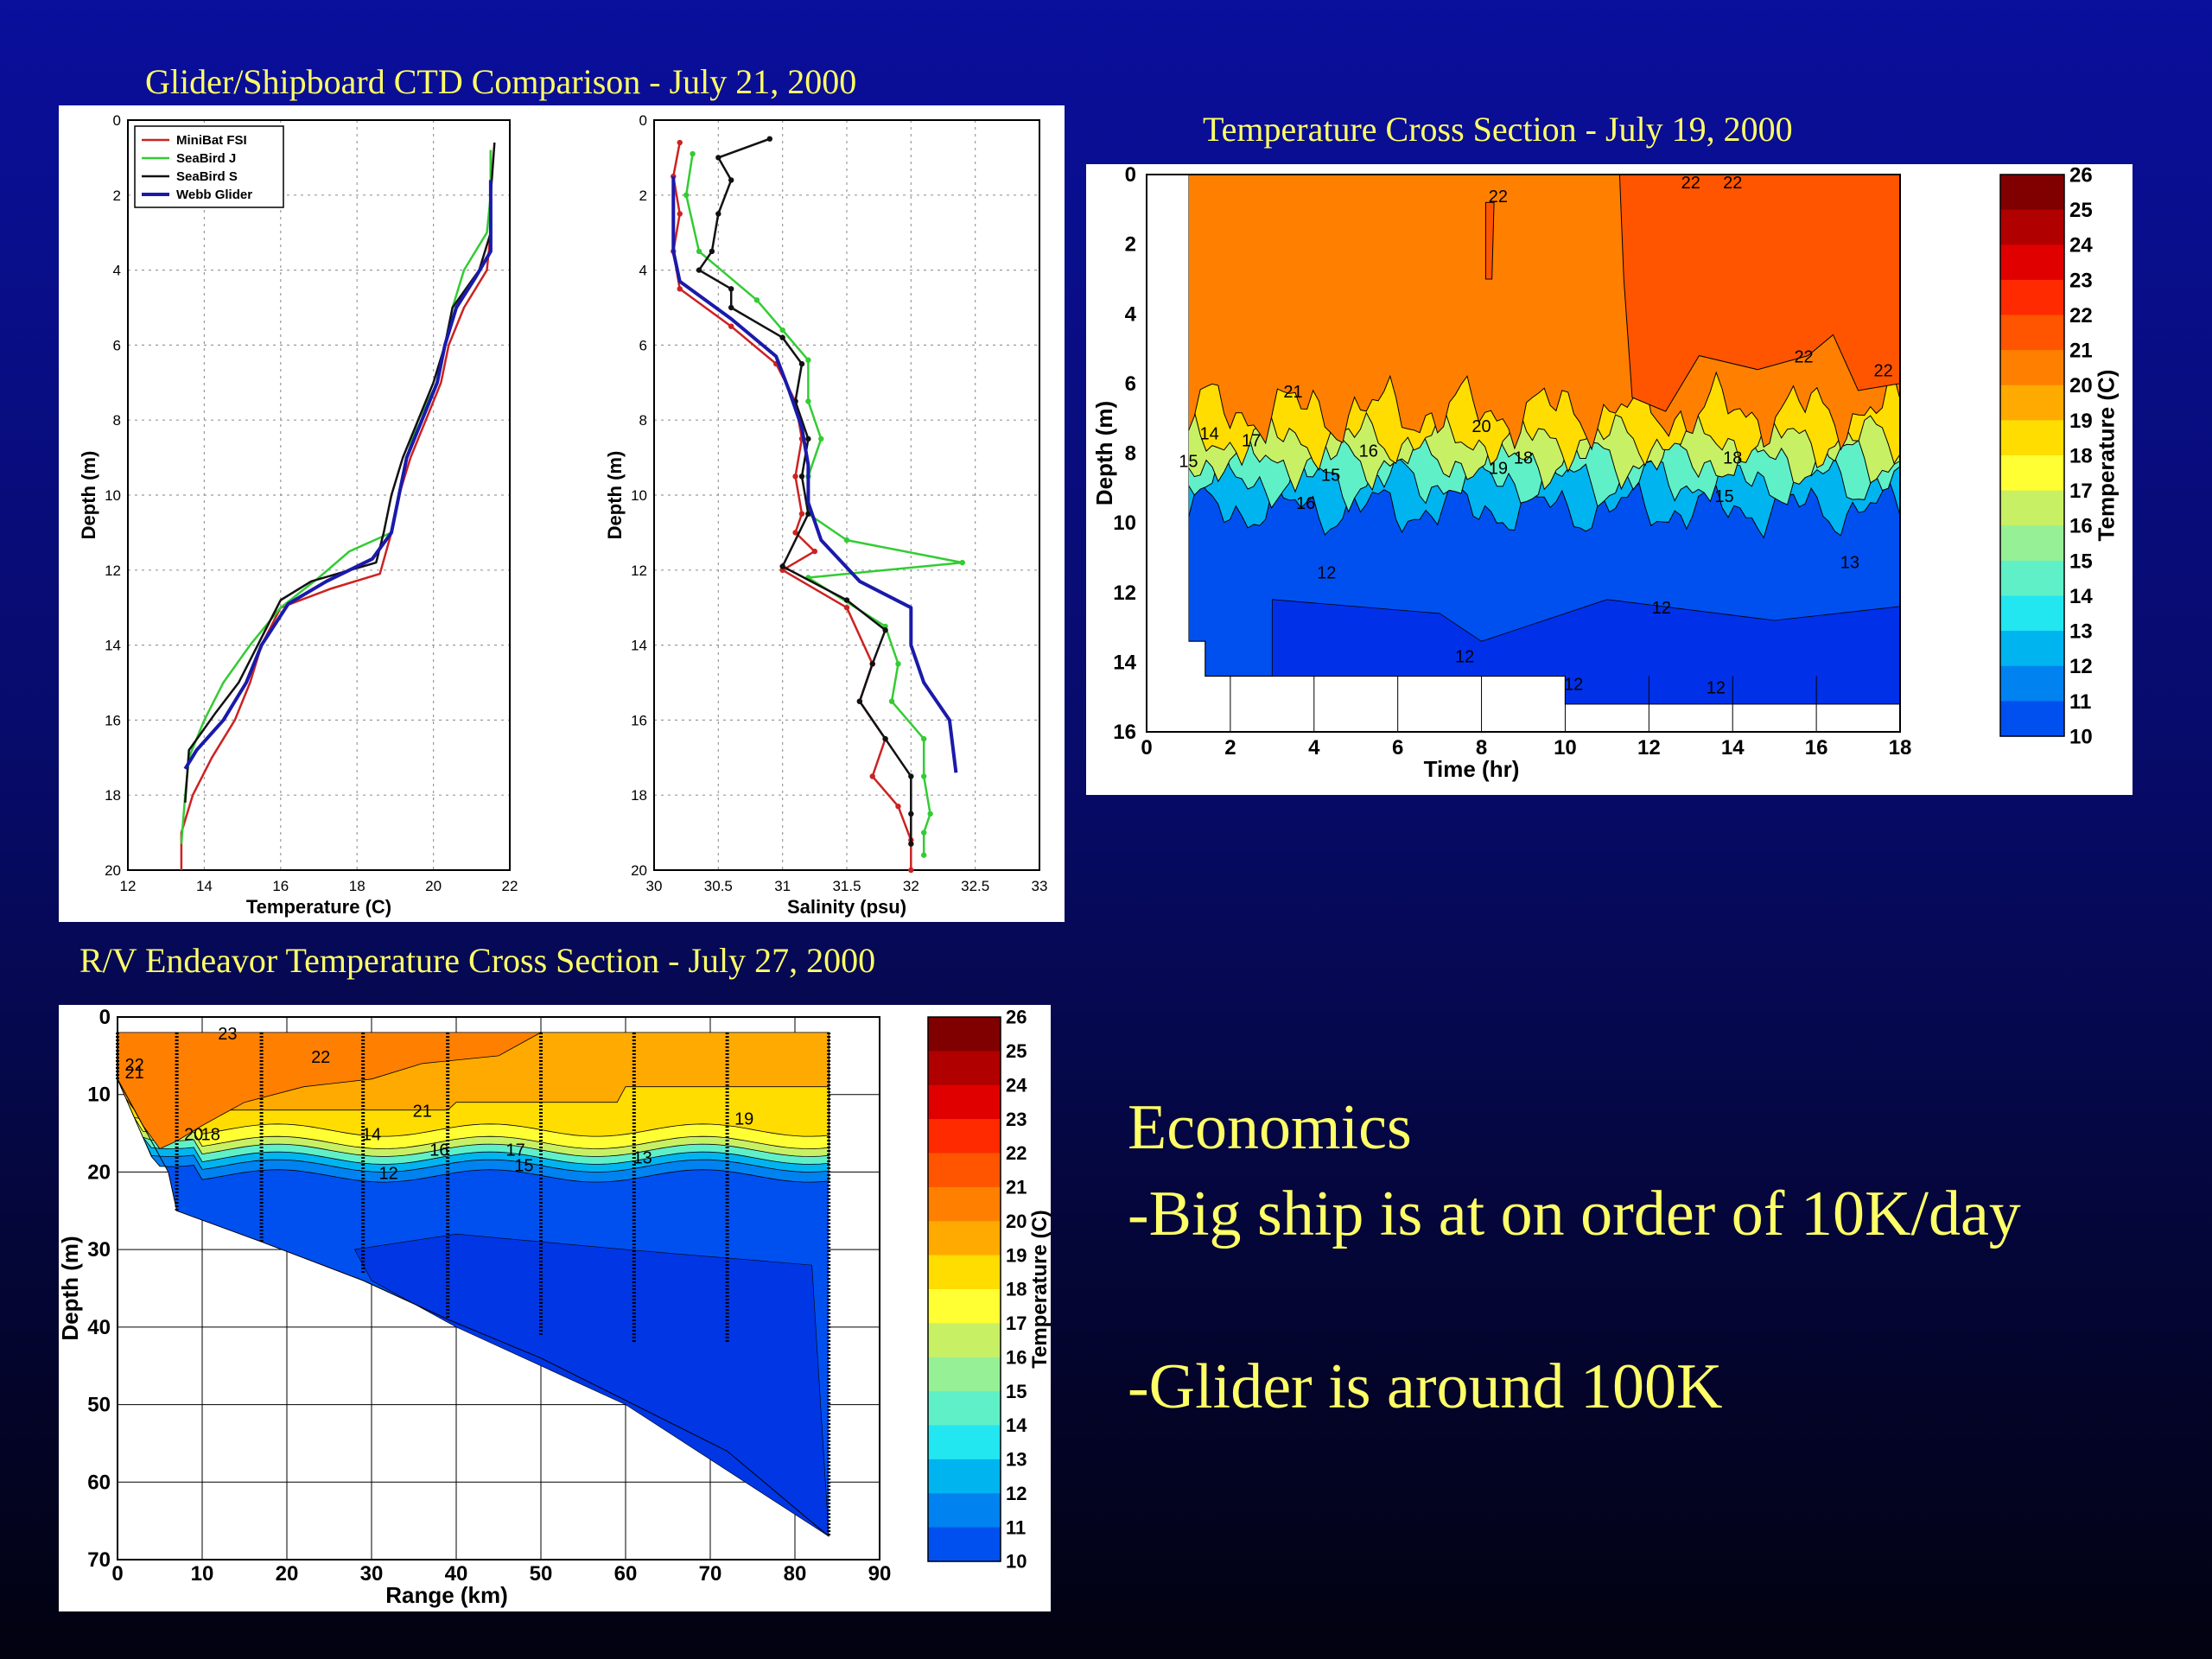 Image resolution: width=2212 pixels, height=1659 pixels. What do you see at coordinates (2081, 632) in the screenshot?
I see `colorbar-tick-label: 13` at bounding box center [2081, 632].